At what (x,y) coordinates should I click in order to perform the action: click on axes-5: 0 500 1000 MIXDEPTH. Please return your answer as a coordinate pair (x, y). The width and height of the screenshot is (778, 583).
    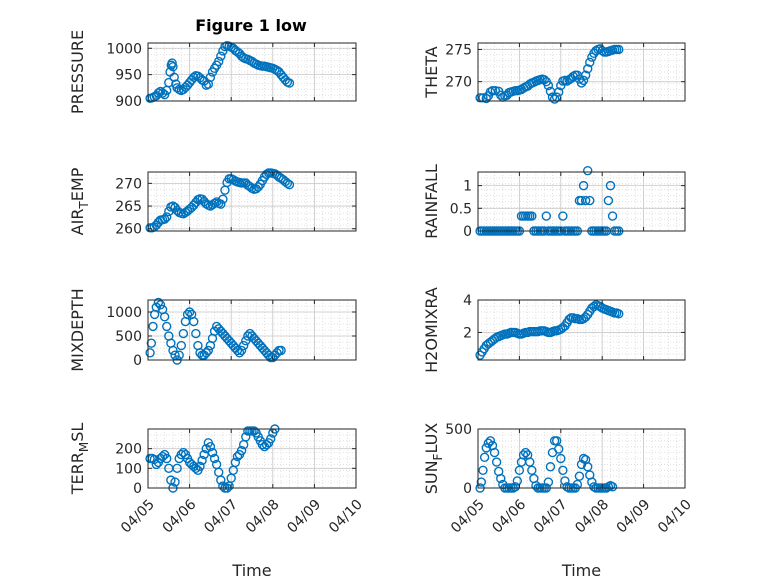
    Looking at the image, I should click on (212, 330).